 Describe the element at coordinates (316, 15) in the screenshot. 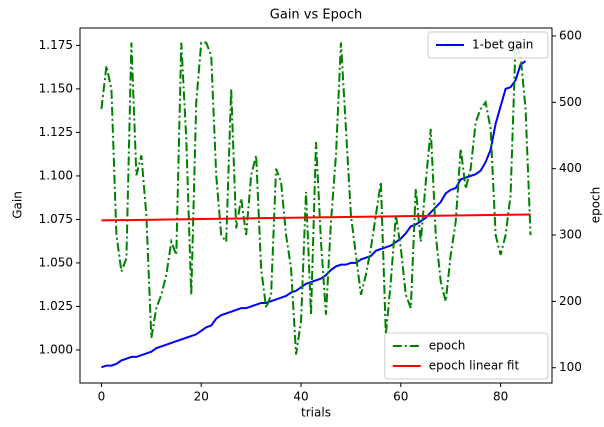

I see `chart-title: Gain vs Epoch` at that location.